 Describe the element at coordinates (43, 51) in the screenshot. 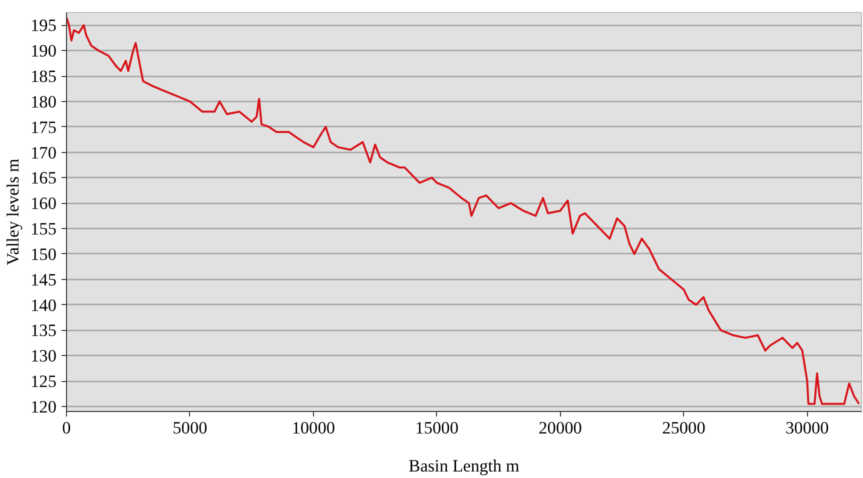

I see `y-tick-label: 190` at that location.